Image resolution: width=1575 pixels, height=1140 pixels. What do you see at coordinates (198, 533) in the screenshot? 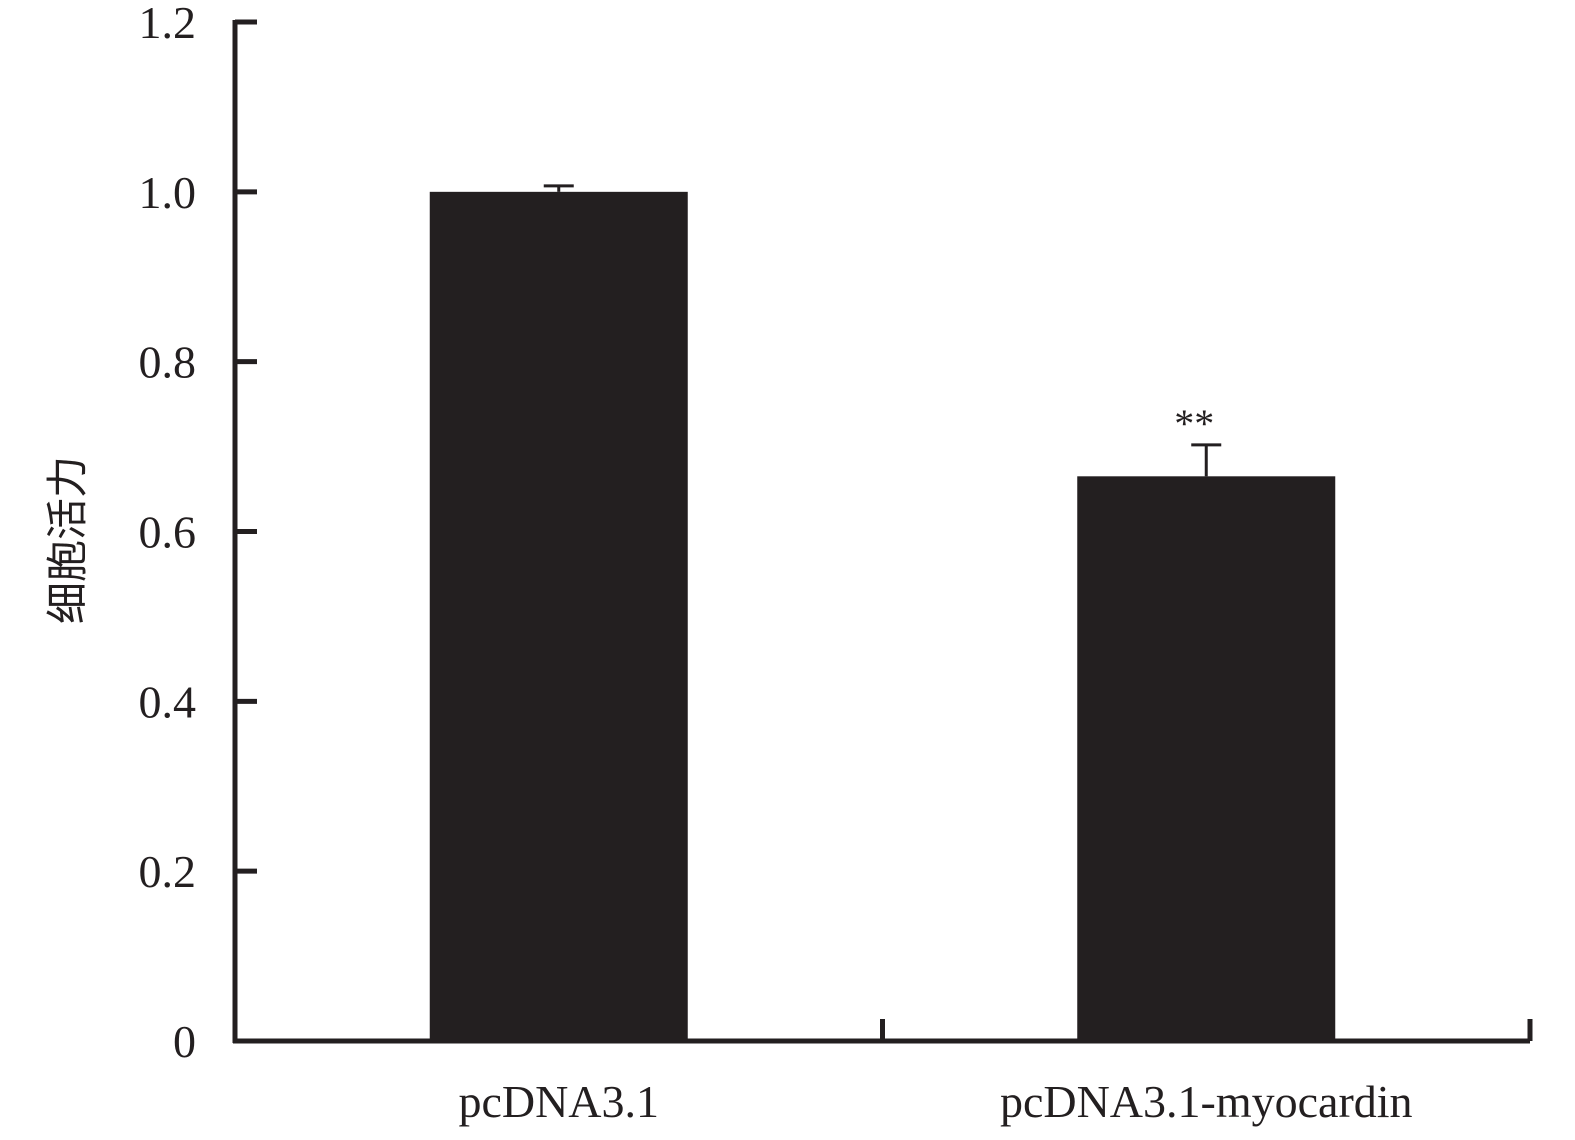
I see `y-axis-ticks: 0 0.2 0.4 0.6 0.8 1.0 1.2` at bounding box center [198, 533].